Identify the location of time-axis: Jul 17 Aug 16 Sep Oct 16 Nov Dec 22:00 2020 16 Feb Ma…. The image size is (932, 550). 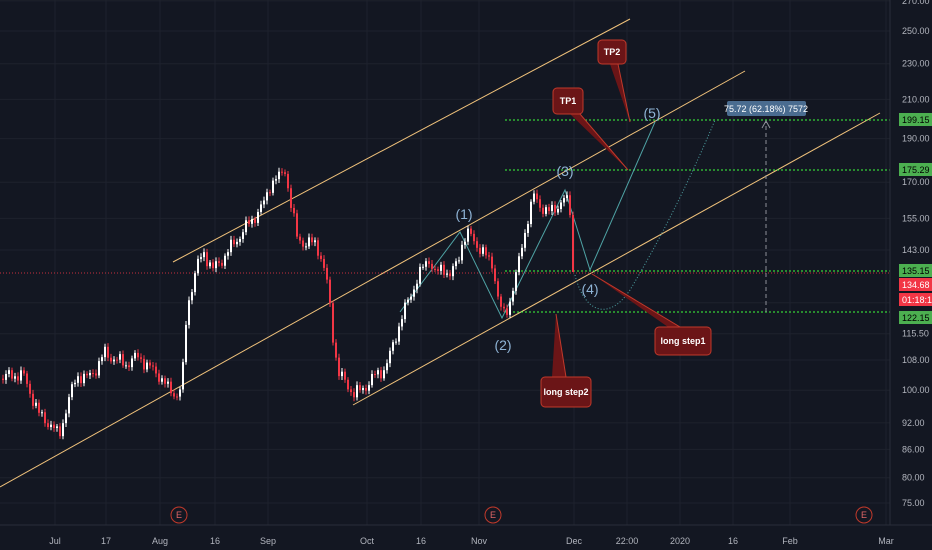
(466, 535).